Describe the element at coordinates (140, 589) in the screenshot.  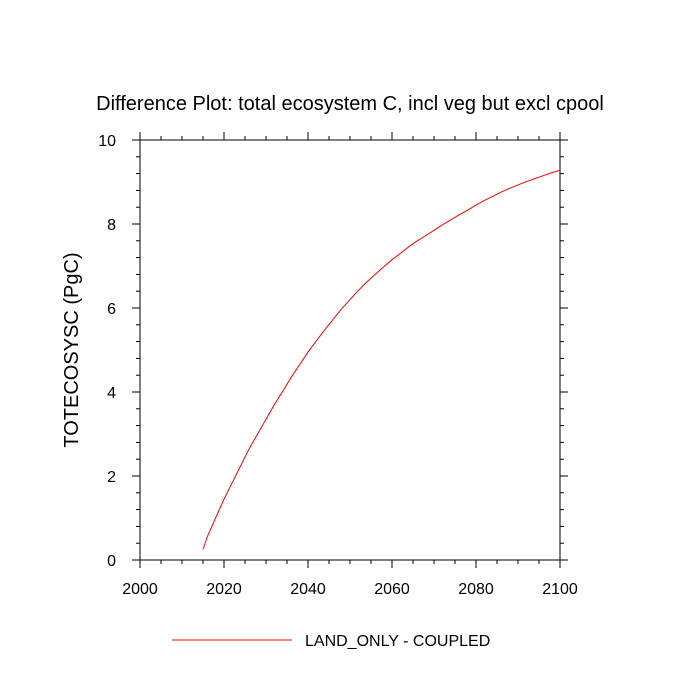
I see `x-tick-label: 2000` at that location.